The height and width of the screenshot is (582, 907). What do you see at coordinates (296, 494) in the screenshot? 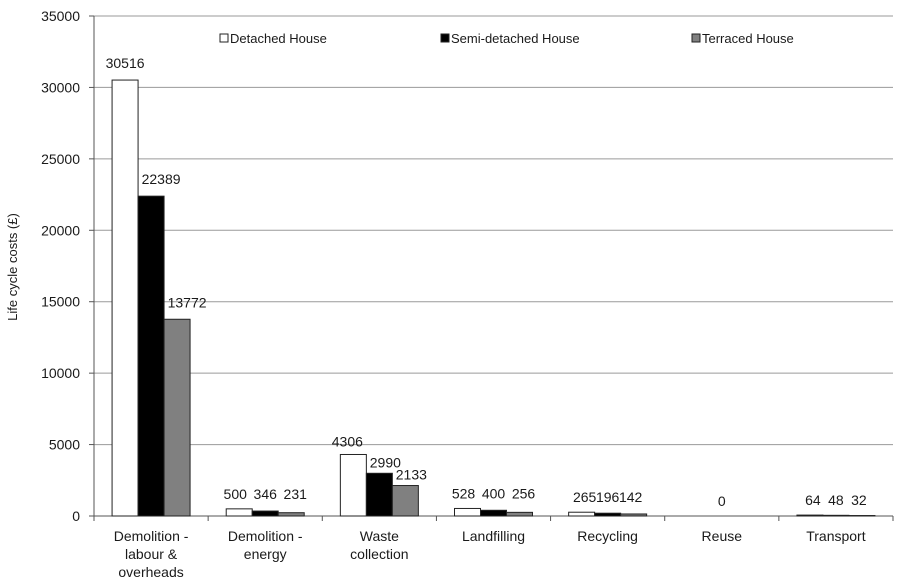
I see `data-label: 231` at bounding box center [296, 494].